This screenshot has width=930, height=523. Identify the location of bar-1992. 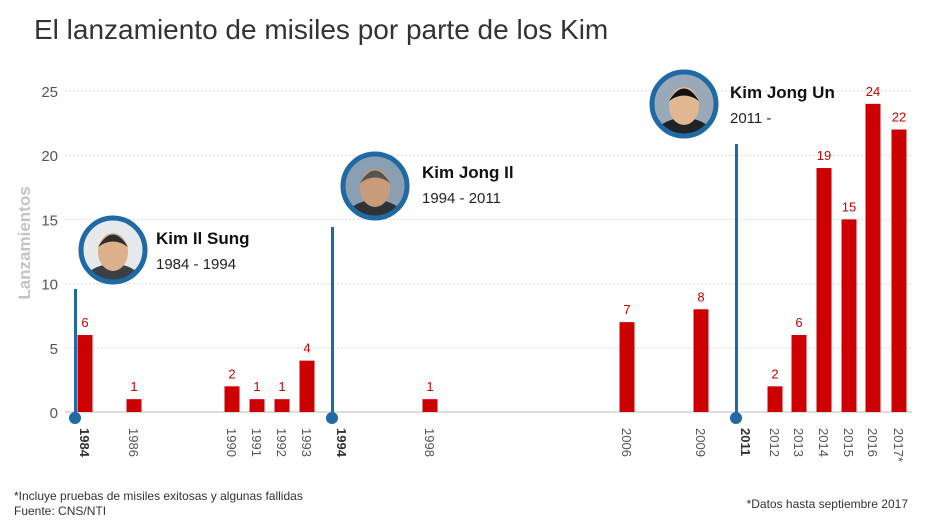
(282, 405).